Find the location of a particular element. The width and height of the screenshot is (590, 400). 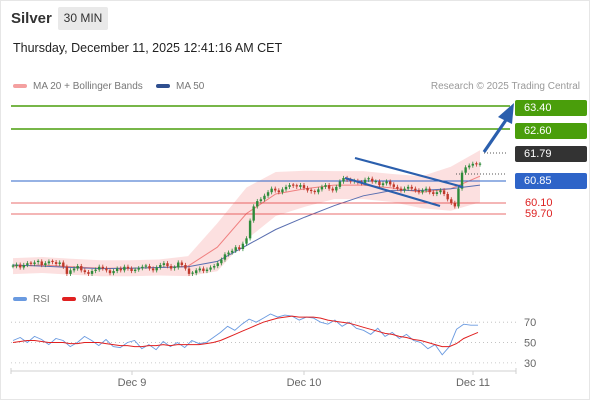

x-axis-tick-label: Dec 11 is located at coordinates (473, 383).